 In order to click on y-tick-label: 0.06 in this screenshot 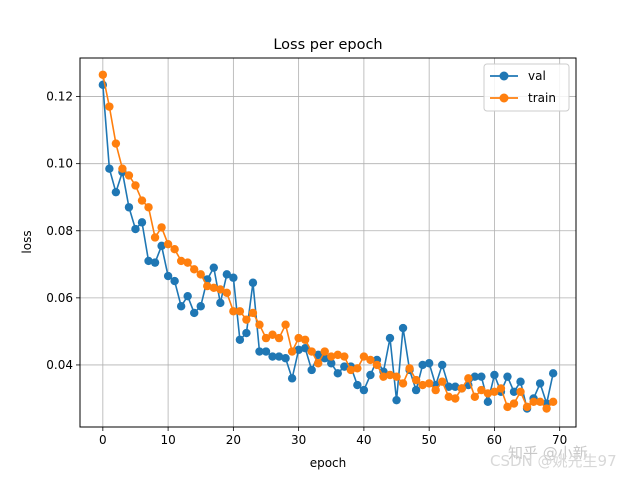, I will do `click(59, 298)`.